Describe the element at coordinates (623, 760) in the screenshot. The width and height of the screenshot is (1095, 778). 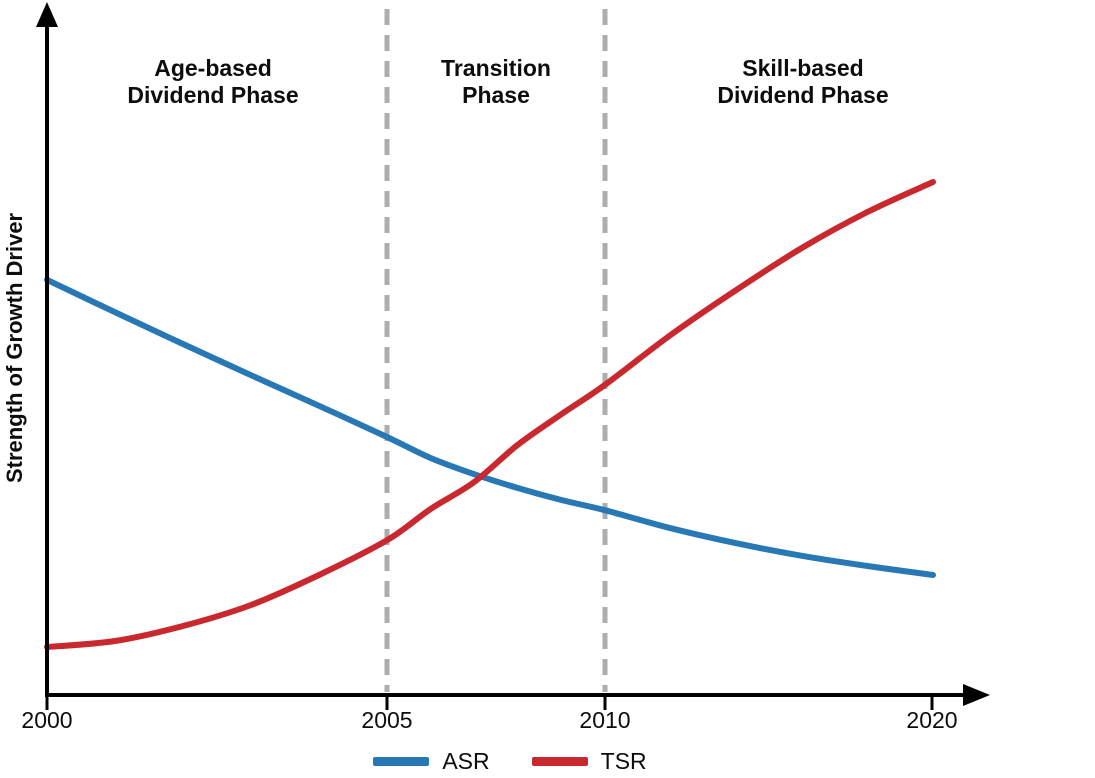
I see `legend-label-tsr: TSR` at that location.